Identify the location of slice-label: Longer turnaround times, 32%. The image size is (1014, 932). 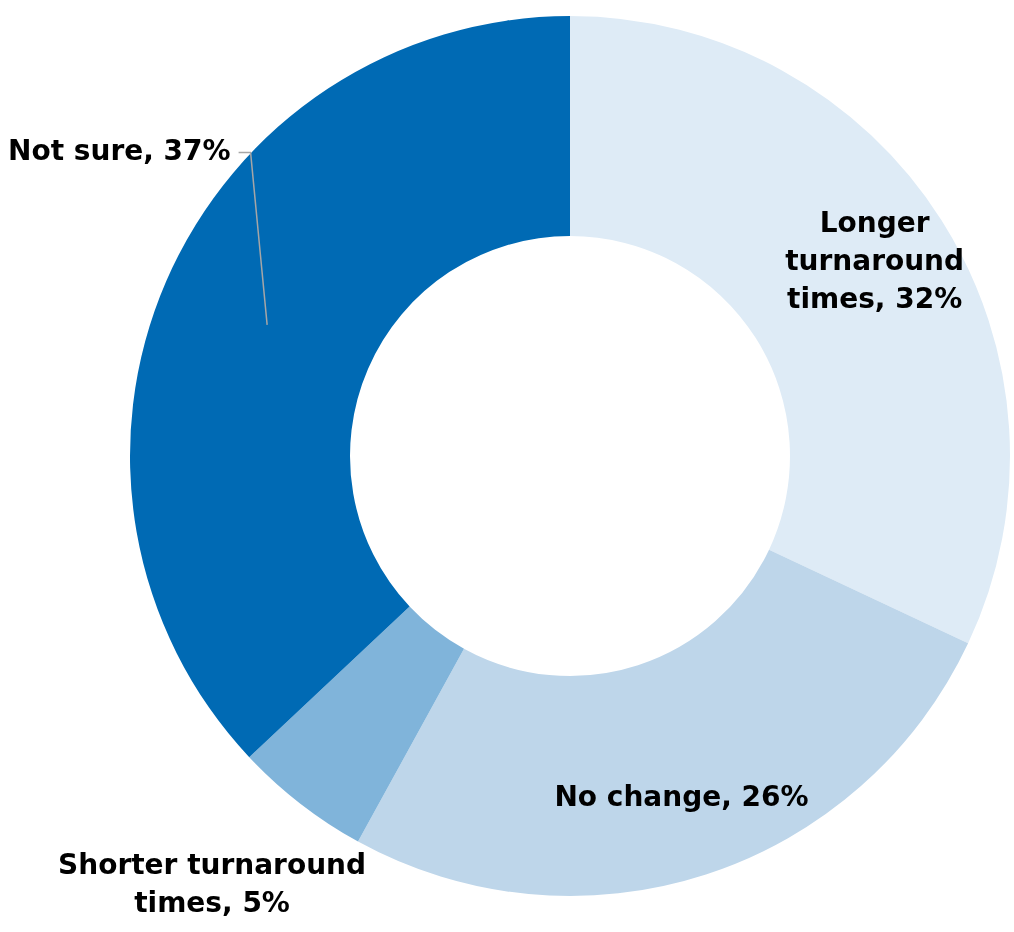
(875, 260).